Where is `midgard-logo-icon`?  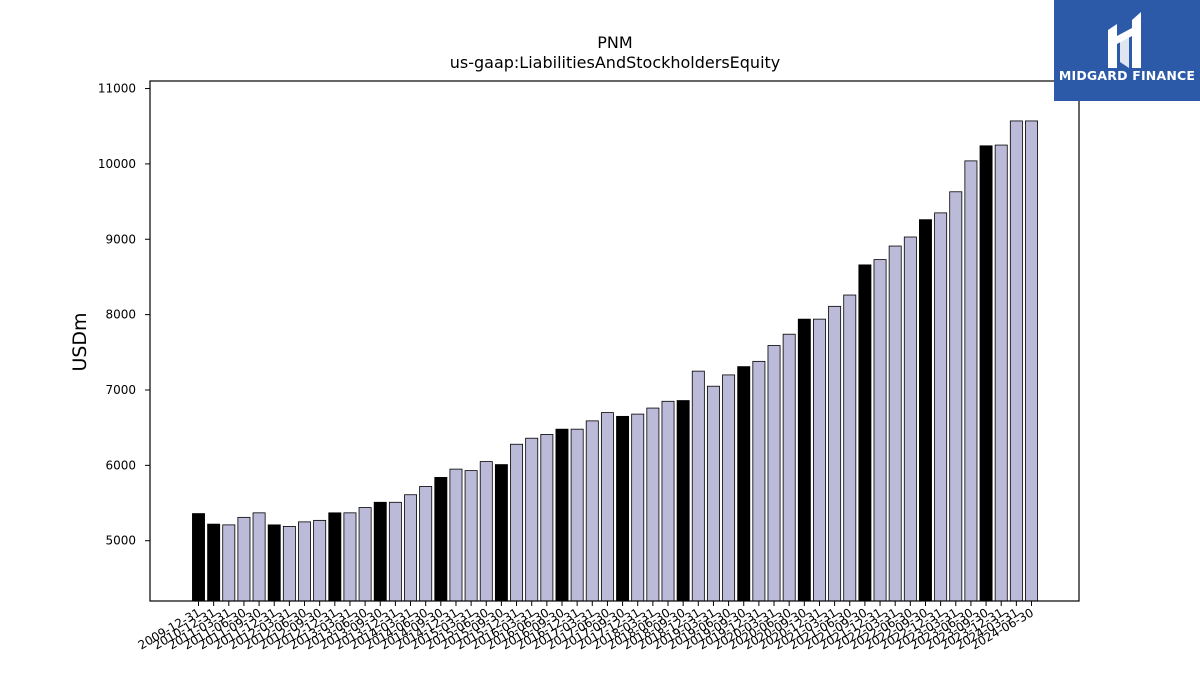
midgard-logo-icon is located at coordinates (1124, 40).